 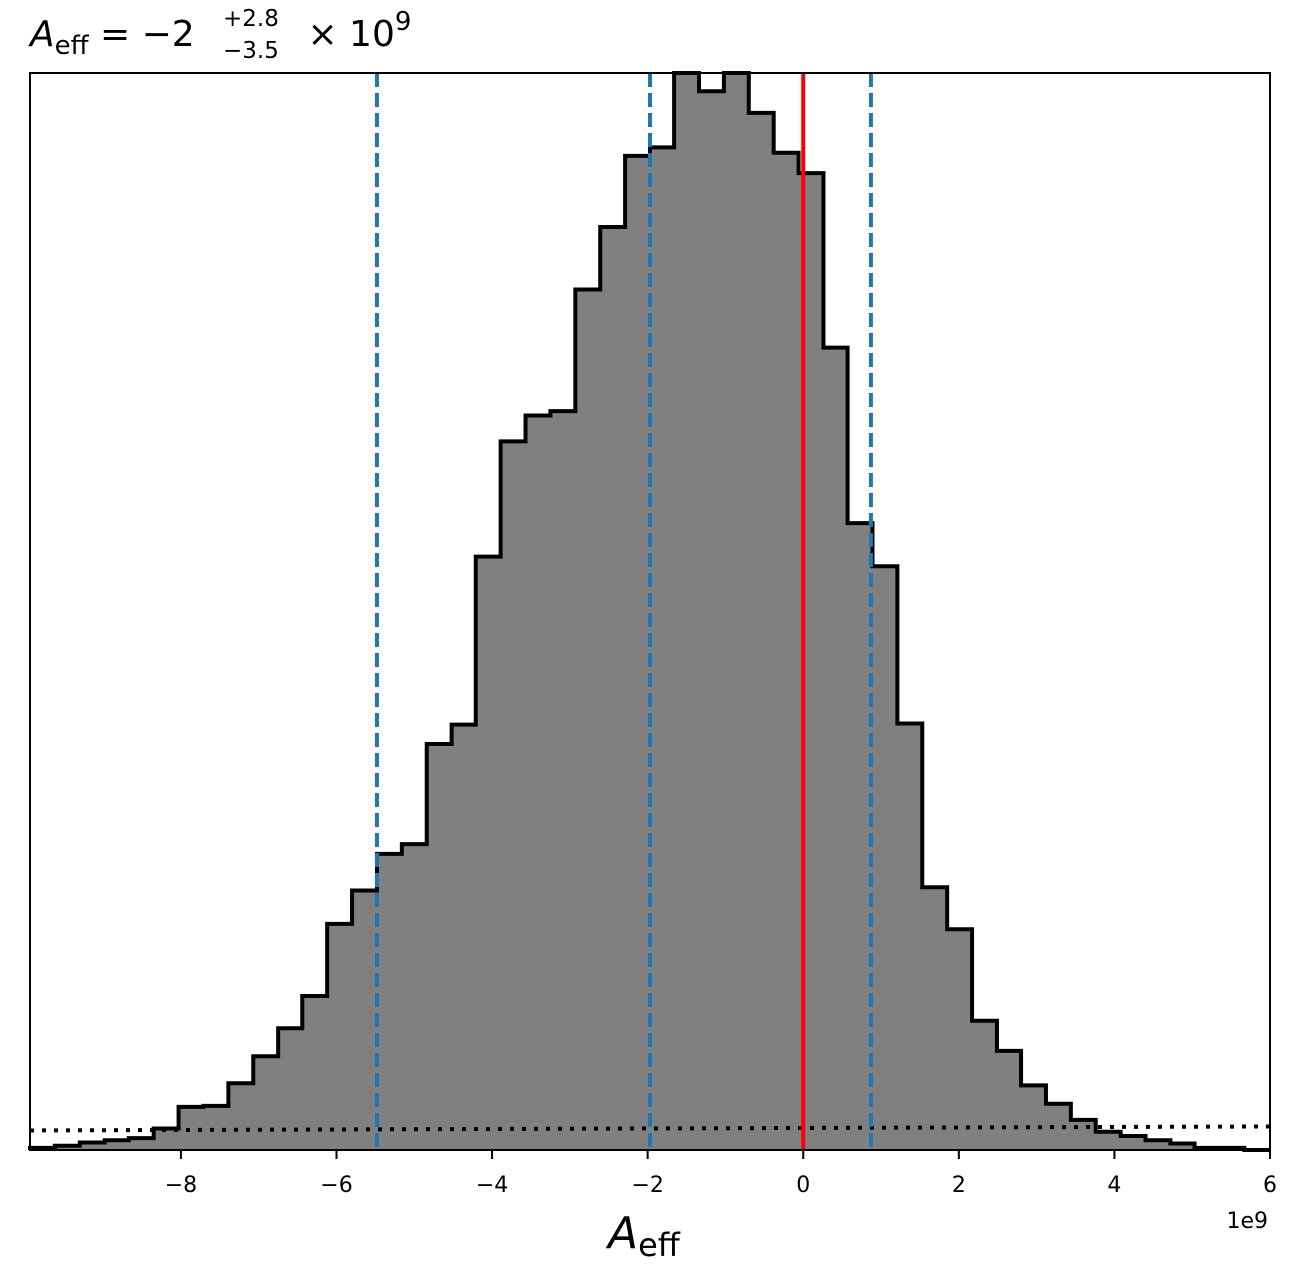 What do you see at coordinates (1114, 1185) in the screenshot?
I see `x-tick-label: 4` at bounding box center [1114, 1185].